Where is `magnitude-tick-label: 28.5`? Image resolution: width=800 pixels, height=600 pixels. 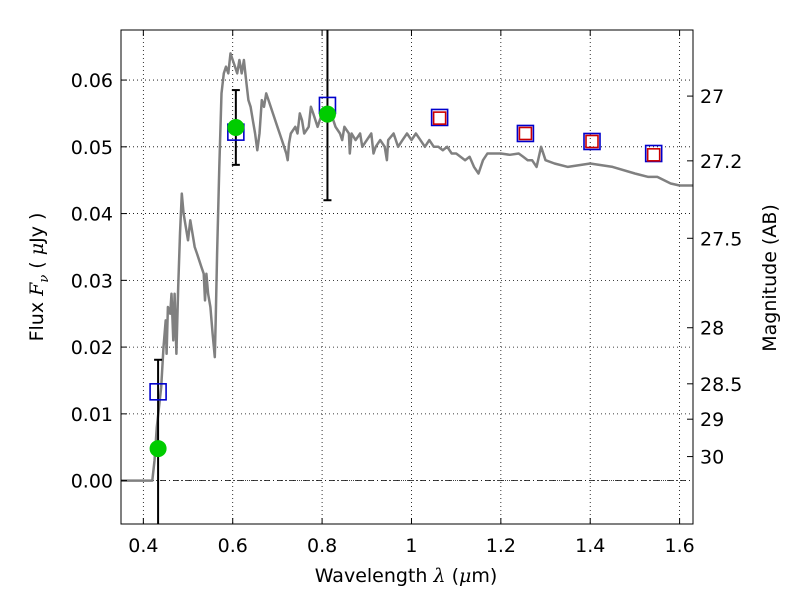
magnitude-tick-label: 28.5 is located at coordinates (721, 385).